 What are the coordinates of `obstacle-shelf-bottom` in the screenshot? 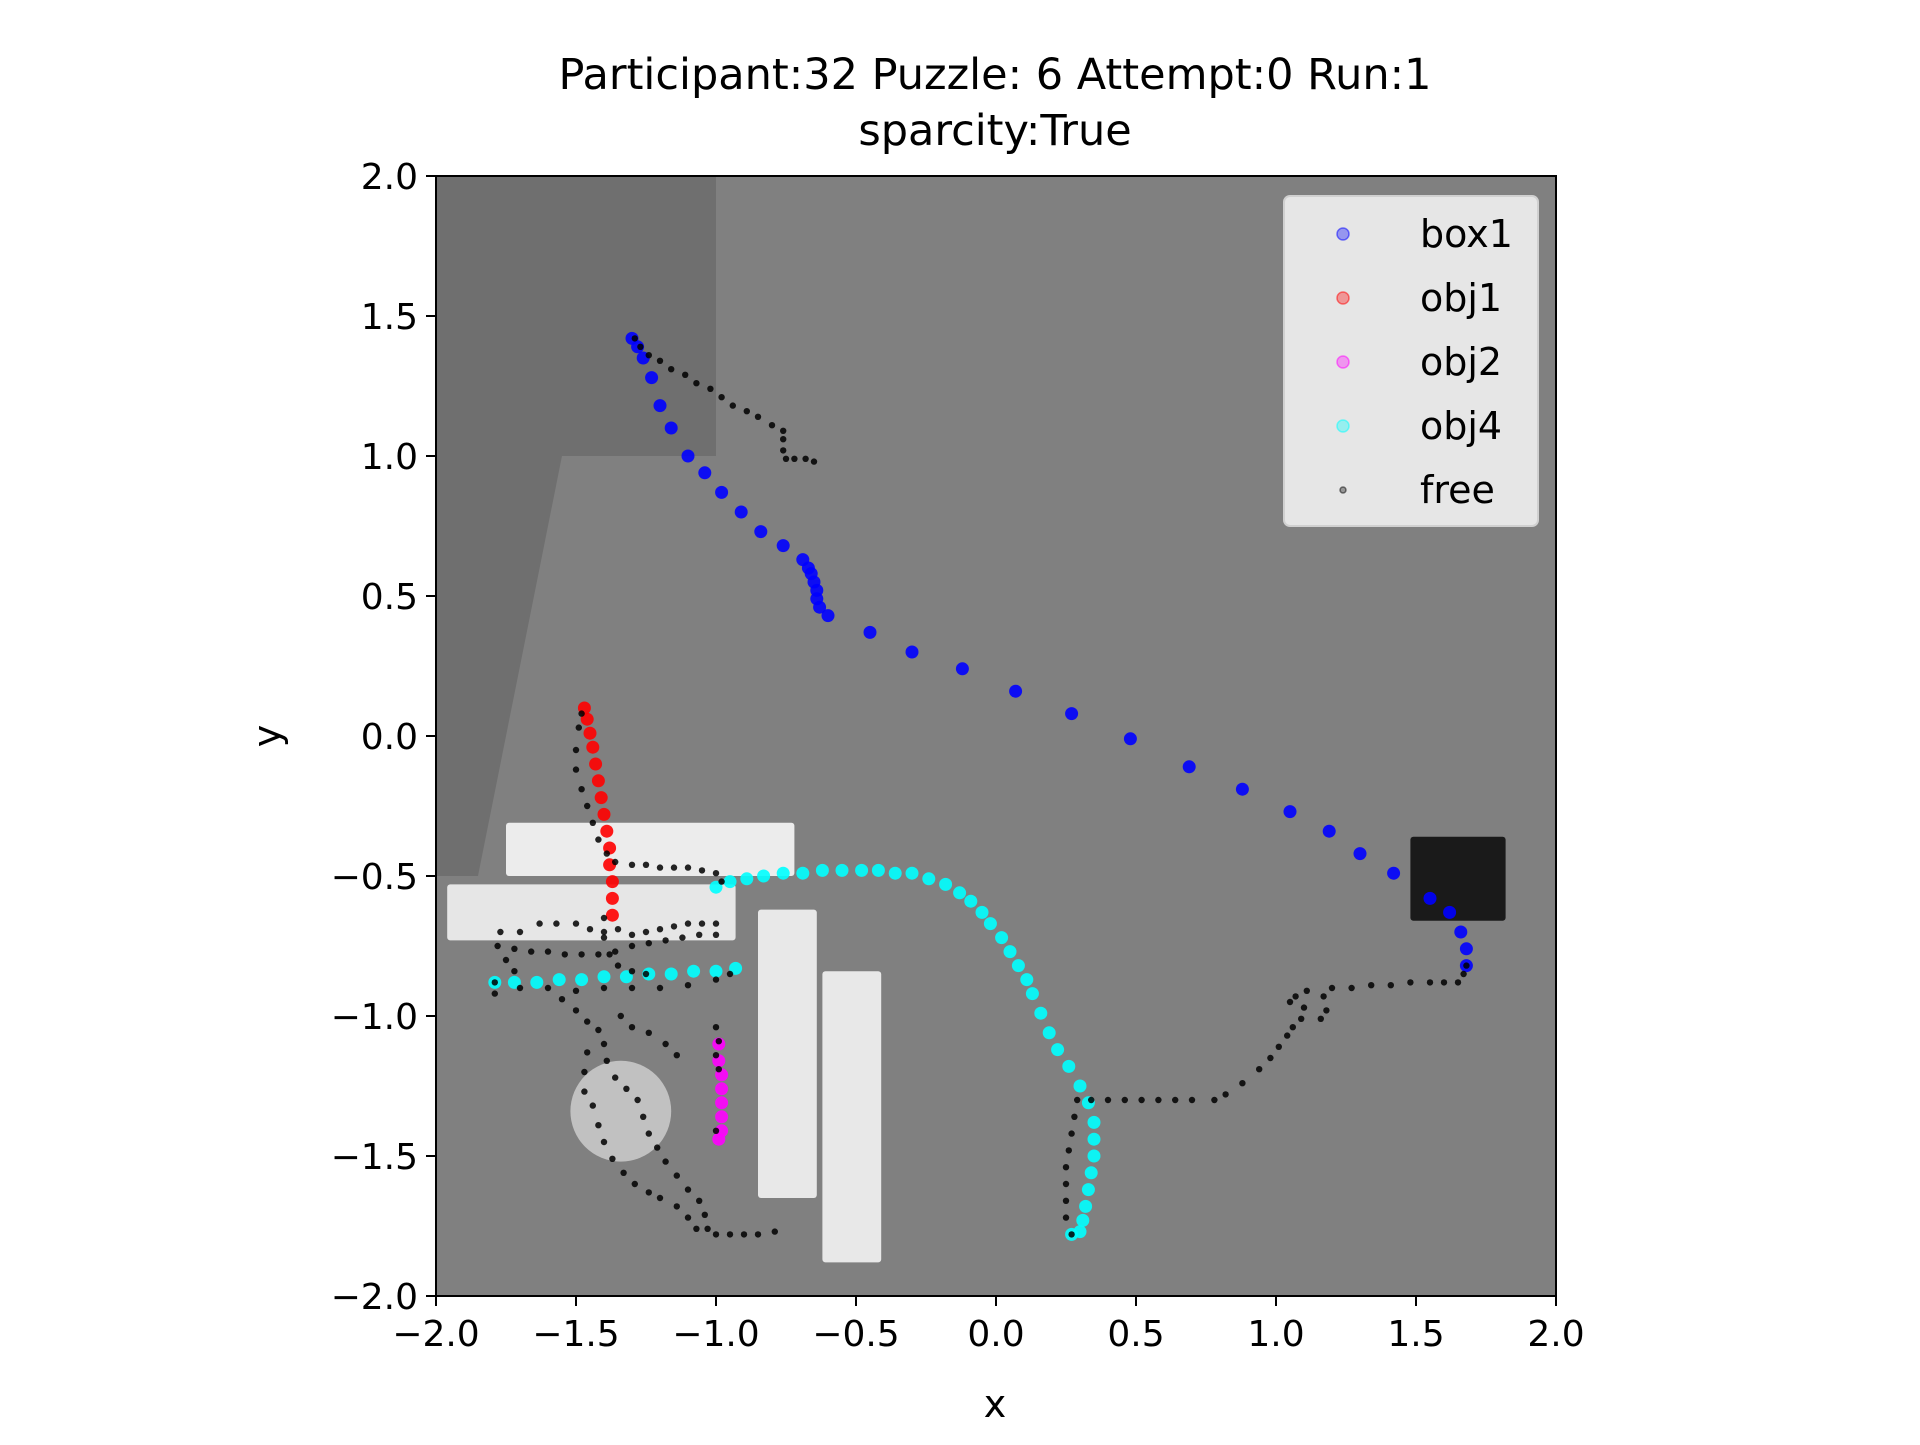 It's located at (591, 912).